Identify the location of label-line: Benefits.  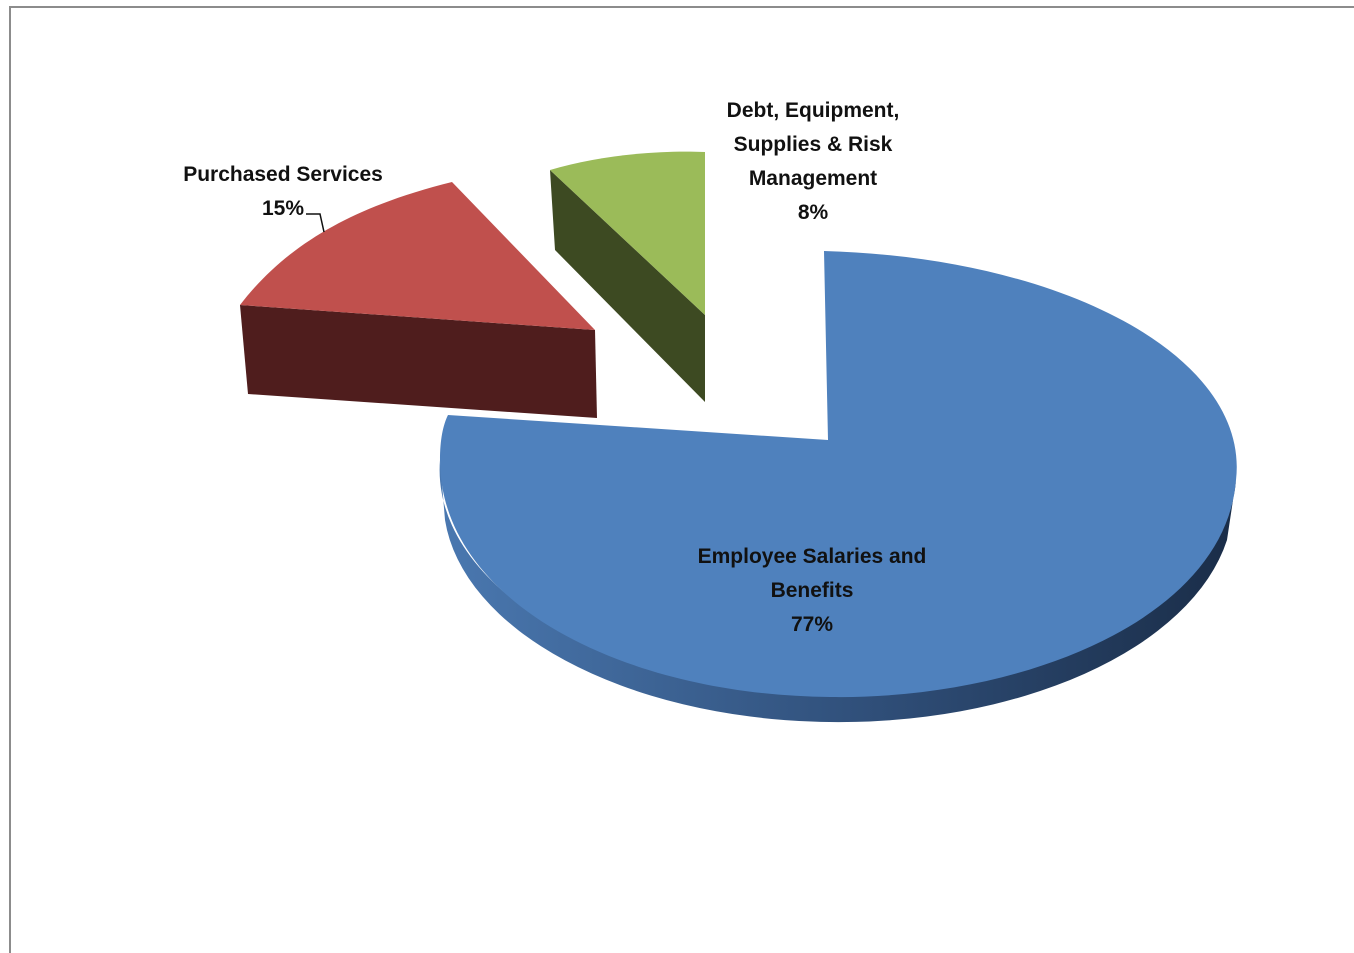
(812, 590).